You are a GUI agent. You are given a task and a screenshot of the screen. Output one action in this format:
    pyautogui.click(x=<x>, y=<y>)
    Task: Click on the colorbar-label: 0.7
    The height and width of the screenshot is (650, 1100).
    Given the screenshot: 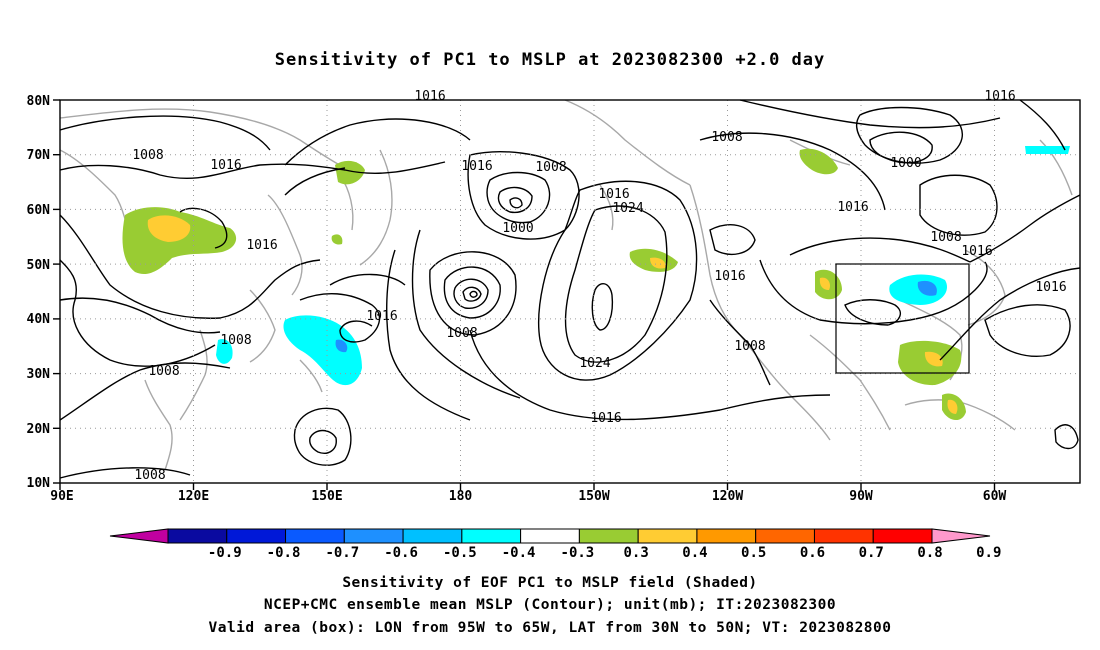 What is the action you would take?
    pyautogui.click(x=871, y=553)
    